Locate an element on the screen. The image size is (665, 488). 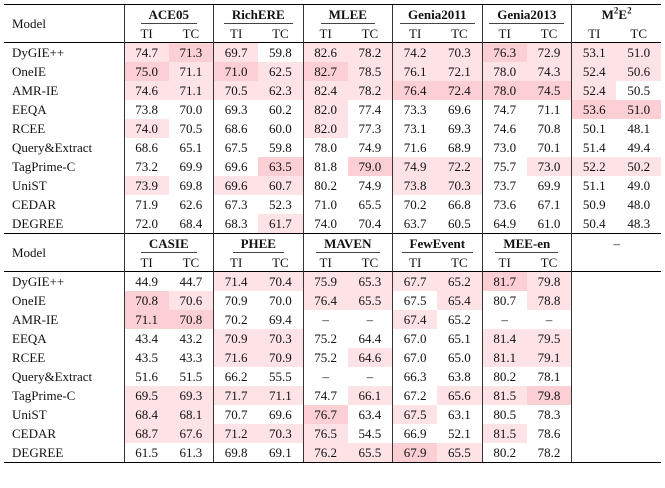
score-cell: 44.9 is located at coordinates (146, 281).